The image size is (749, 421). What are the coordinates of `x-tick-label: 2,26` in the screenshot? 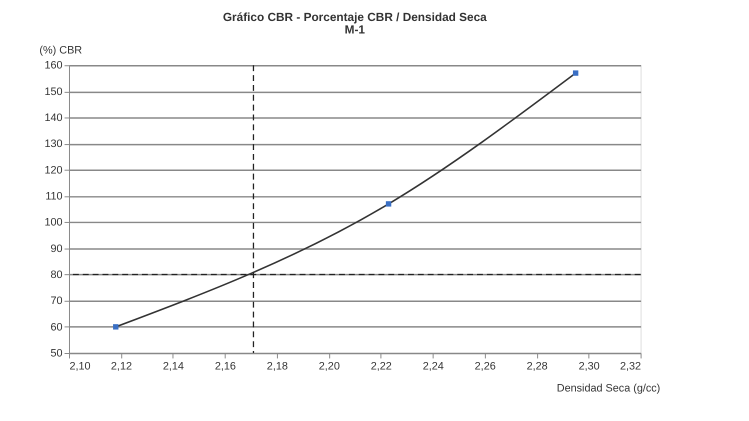 It's located at (485, 366).